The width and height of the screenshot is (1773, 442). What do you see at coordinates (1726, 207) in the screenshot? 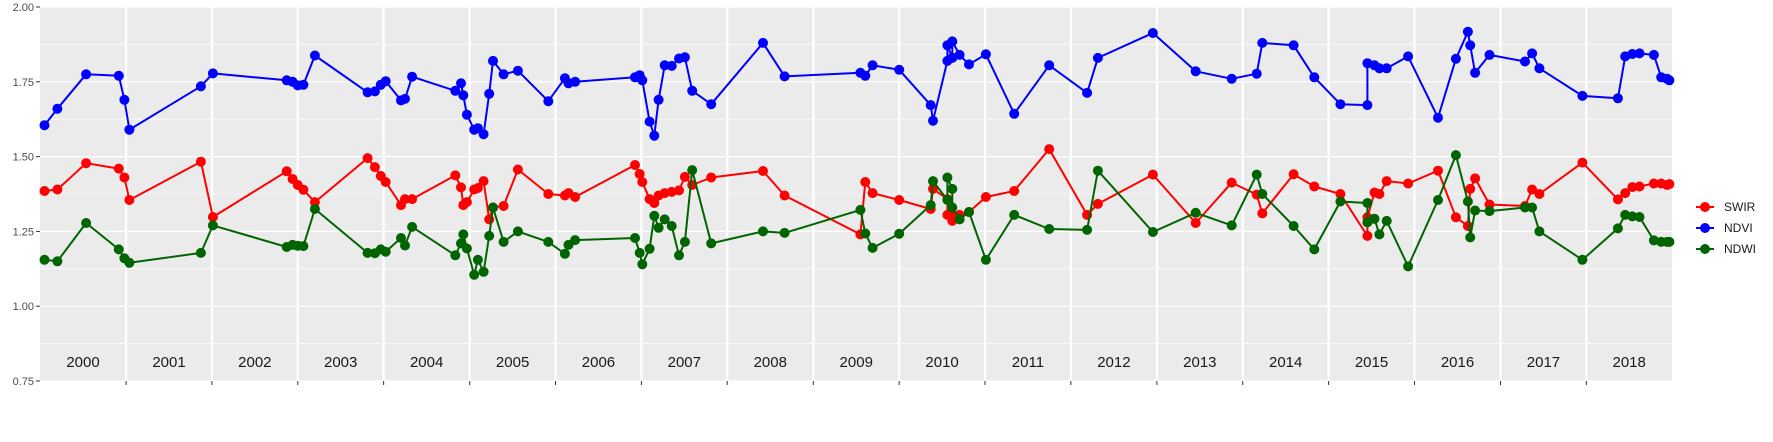
I see `legend-item-swir: SWIR` at bounding box center [1726, 207].